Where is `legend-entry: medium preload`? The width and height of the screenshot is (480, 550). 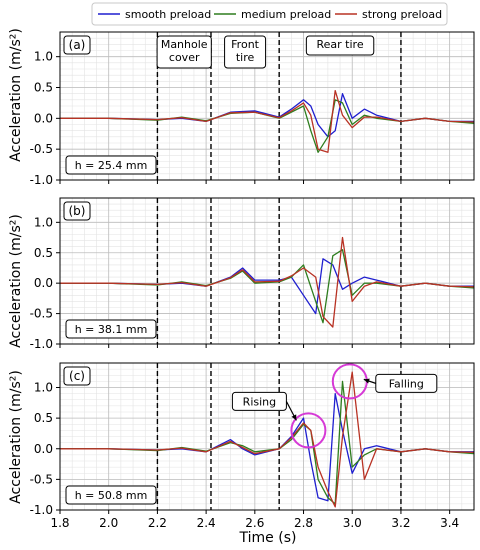
legend-entry: medium preload is located at coordinates (286, 14).